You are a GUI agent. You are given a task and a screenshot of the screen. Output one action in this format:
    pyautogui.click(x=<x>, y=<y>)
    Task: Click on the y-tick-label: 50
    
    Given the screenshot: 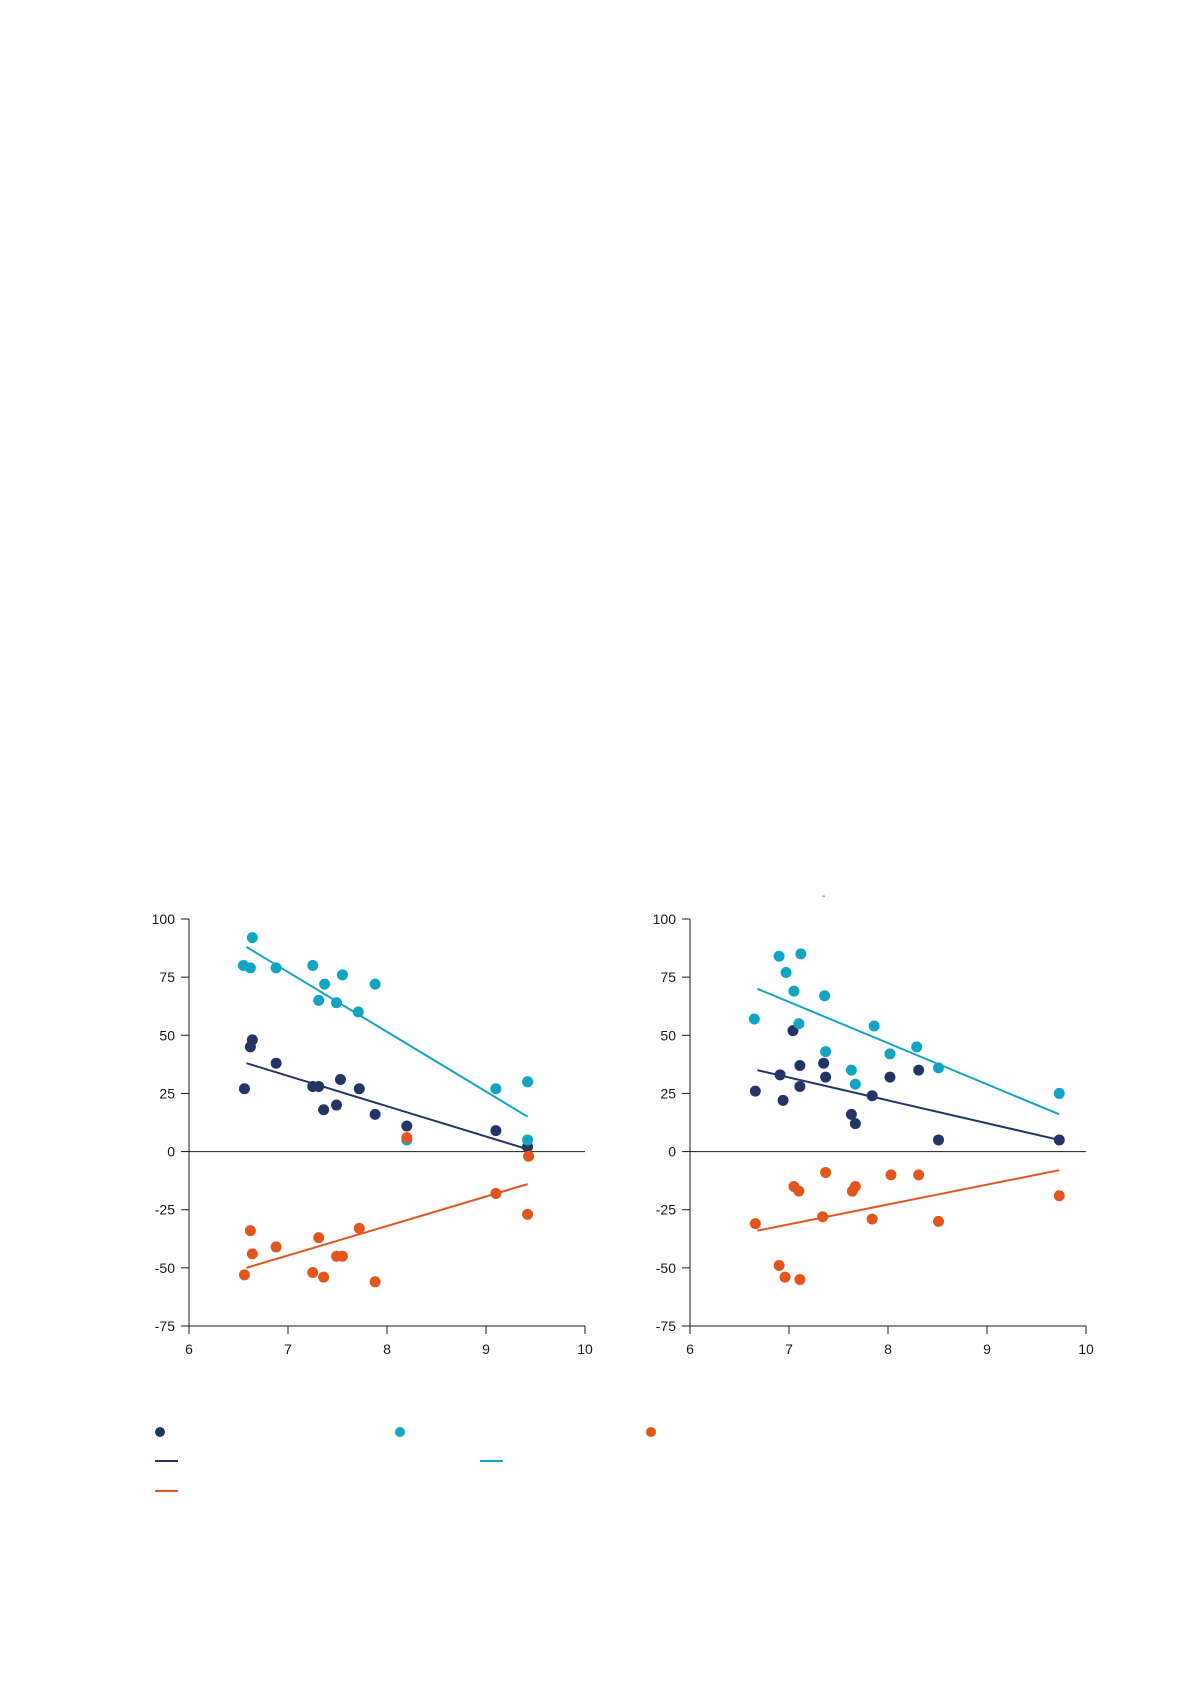 What is the action you would take?
    pyautogui.click(x=167, y=1035)
    